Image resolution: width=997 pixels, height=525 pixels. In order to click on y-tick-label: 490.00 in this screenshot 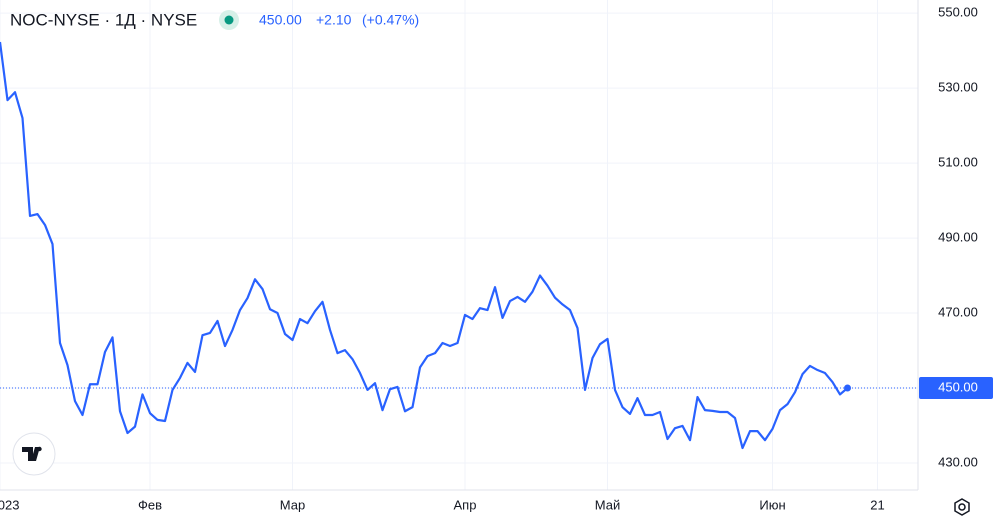, I will do `click(958, 237)`.